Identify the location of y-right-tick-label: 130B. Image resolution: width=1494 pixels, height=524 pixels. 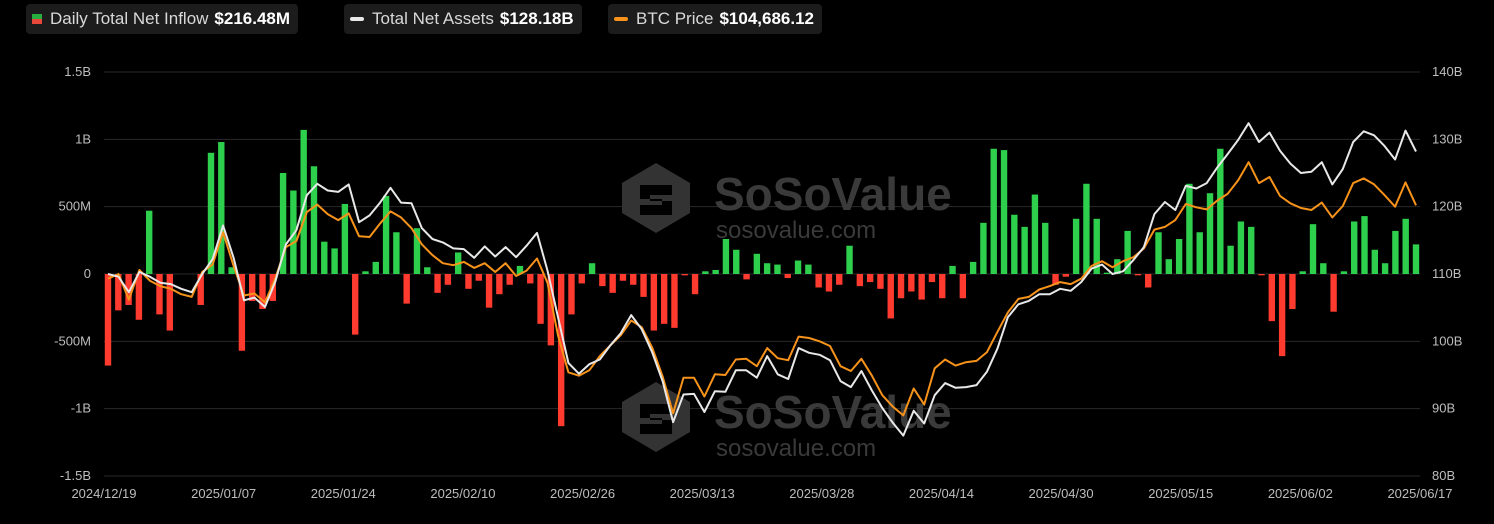
(1447, 138).